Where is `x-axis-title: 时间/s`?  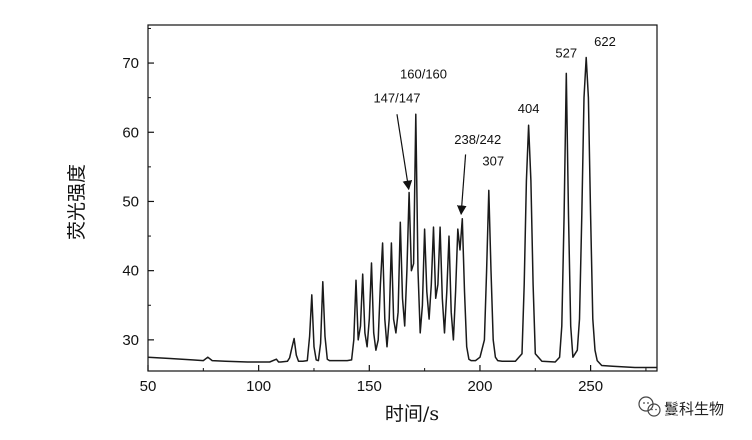
x-axis-title: 时间/s is located at coordinates (412, 414).